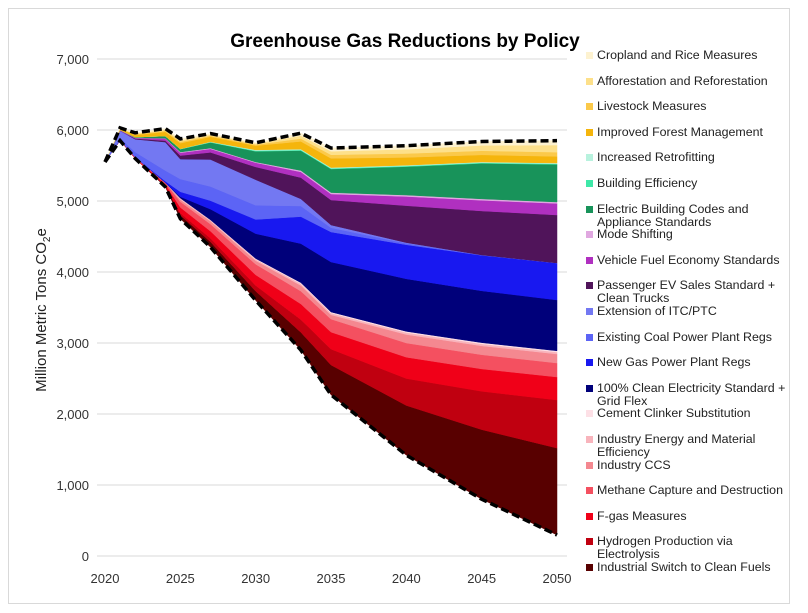 This screenshot has width=808, height=613. Describe the element at coordinates (406, 578) in the screenshot. I see `x-tick-label: 2040` at that location.